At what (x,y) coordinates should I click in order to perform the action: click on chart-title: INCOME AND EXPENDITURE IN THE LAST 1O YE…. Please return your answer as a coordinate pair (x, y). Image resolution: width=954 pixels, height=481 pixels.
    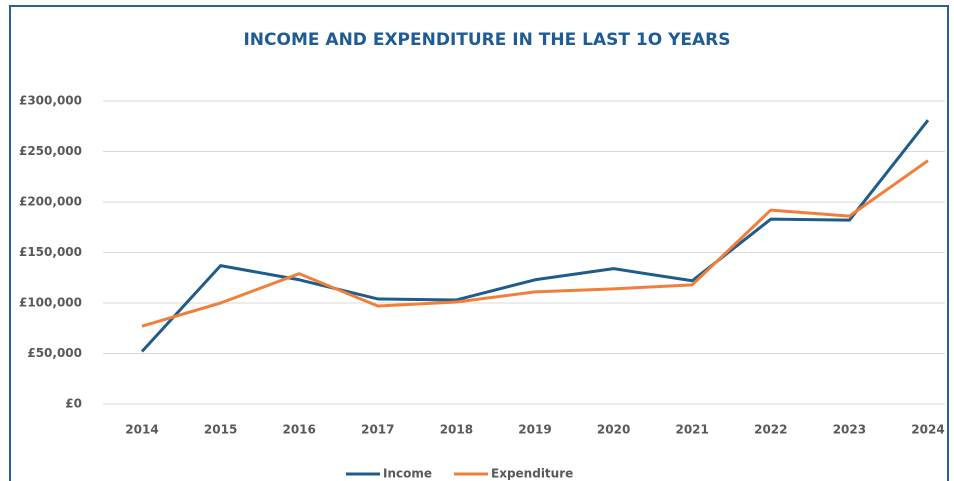
    Looking at the image, I should click on (486, 40).